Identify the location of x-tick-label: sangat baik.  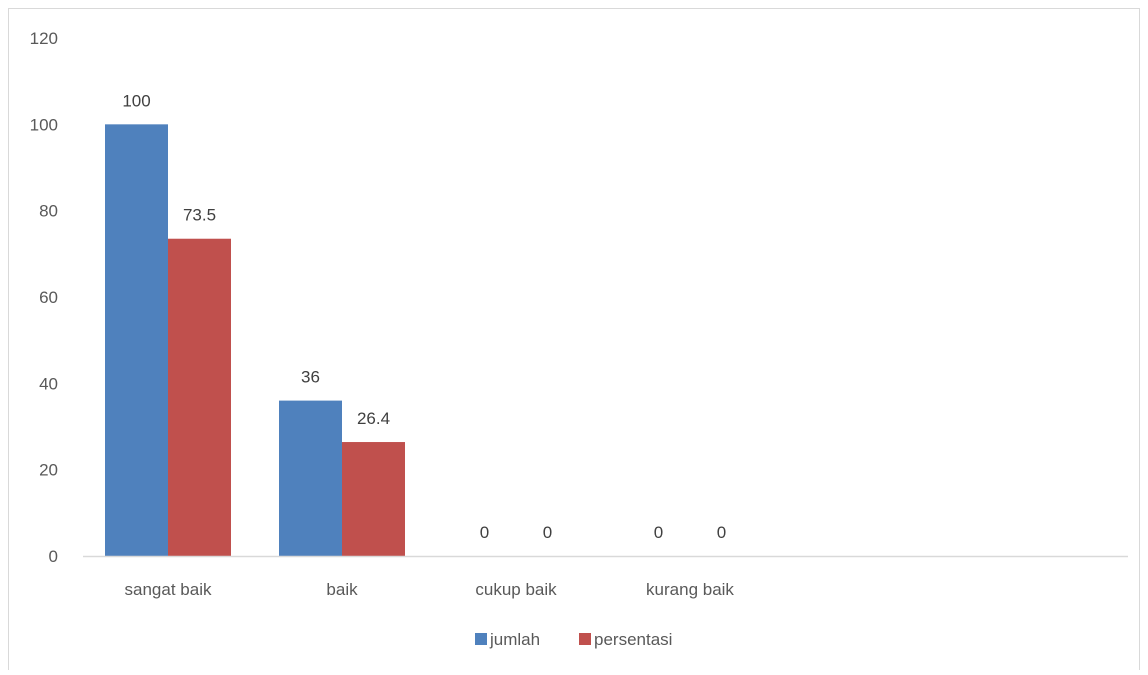
(168, 589).